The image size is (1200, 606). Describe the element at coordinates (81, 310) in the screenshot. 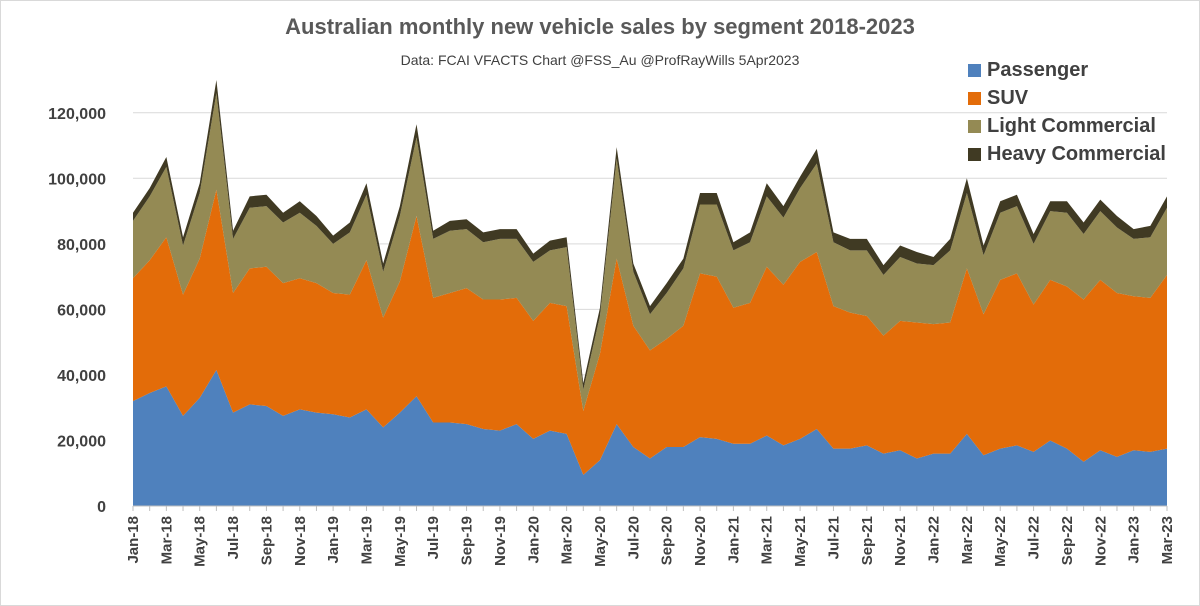

I see `y-tick-label: 60,000` at that location.